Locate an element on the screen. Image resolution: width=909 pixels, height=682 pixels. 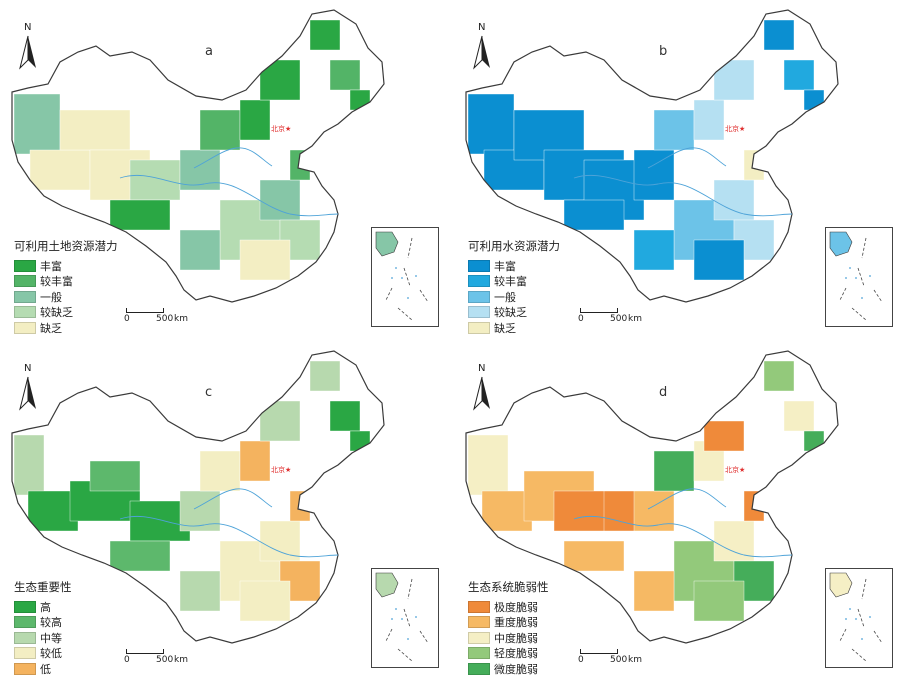
panel-letter: b is located at coordinates (663, 51).